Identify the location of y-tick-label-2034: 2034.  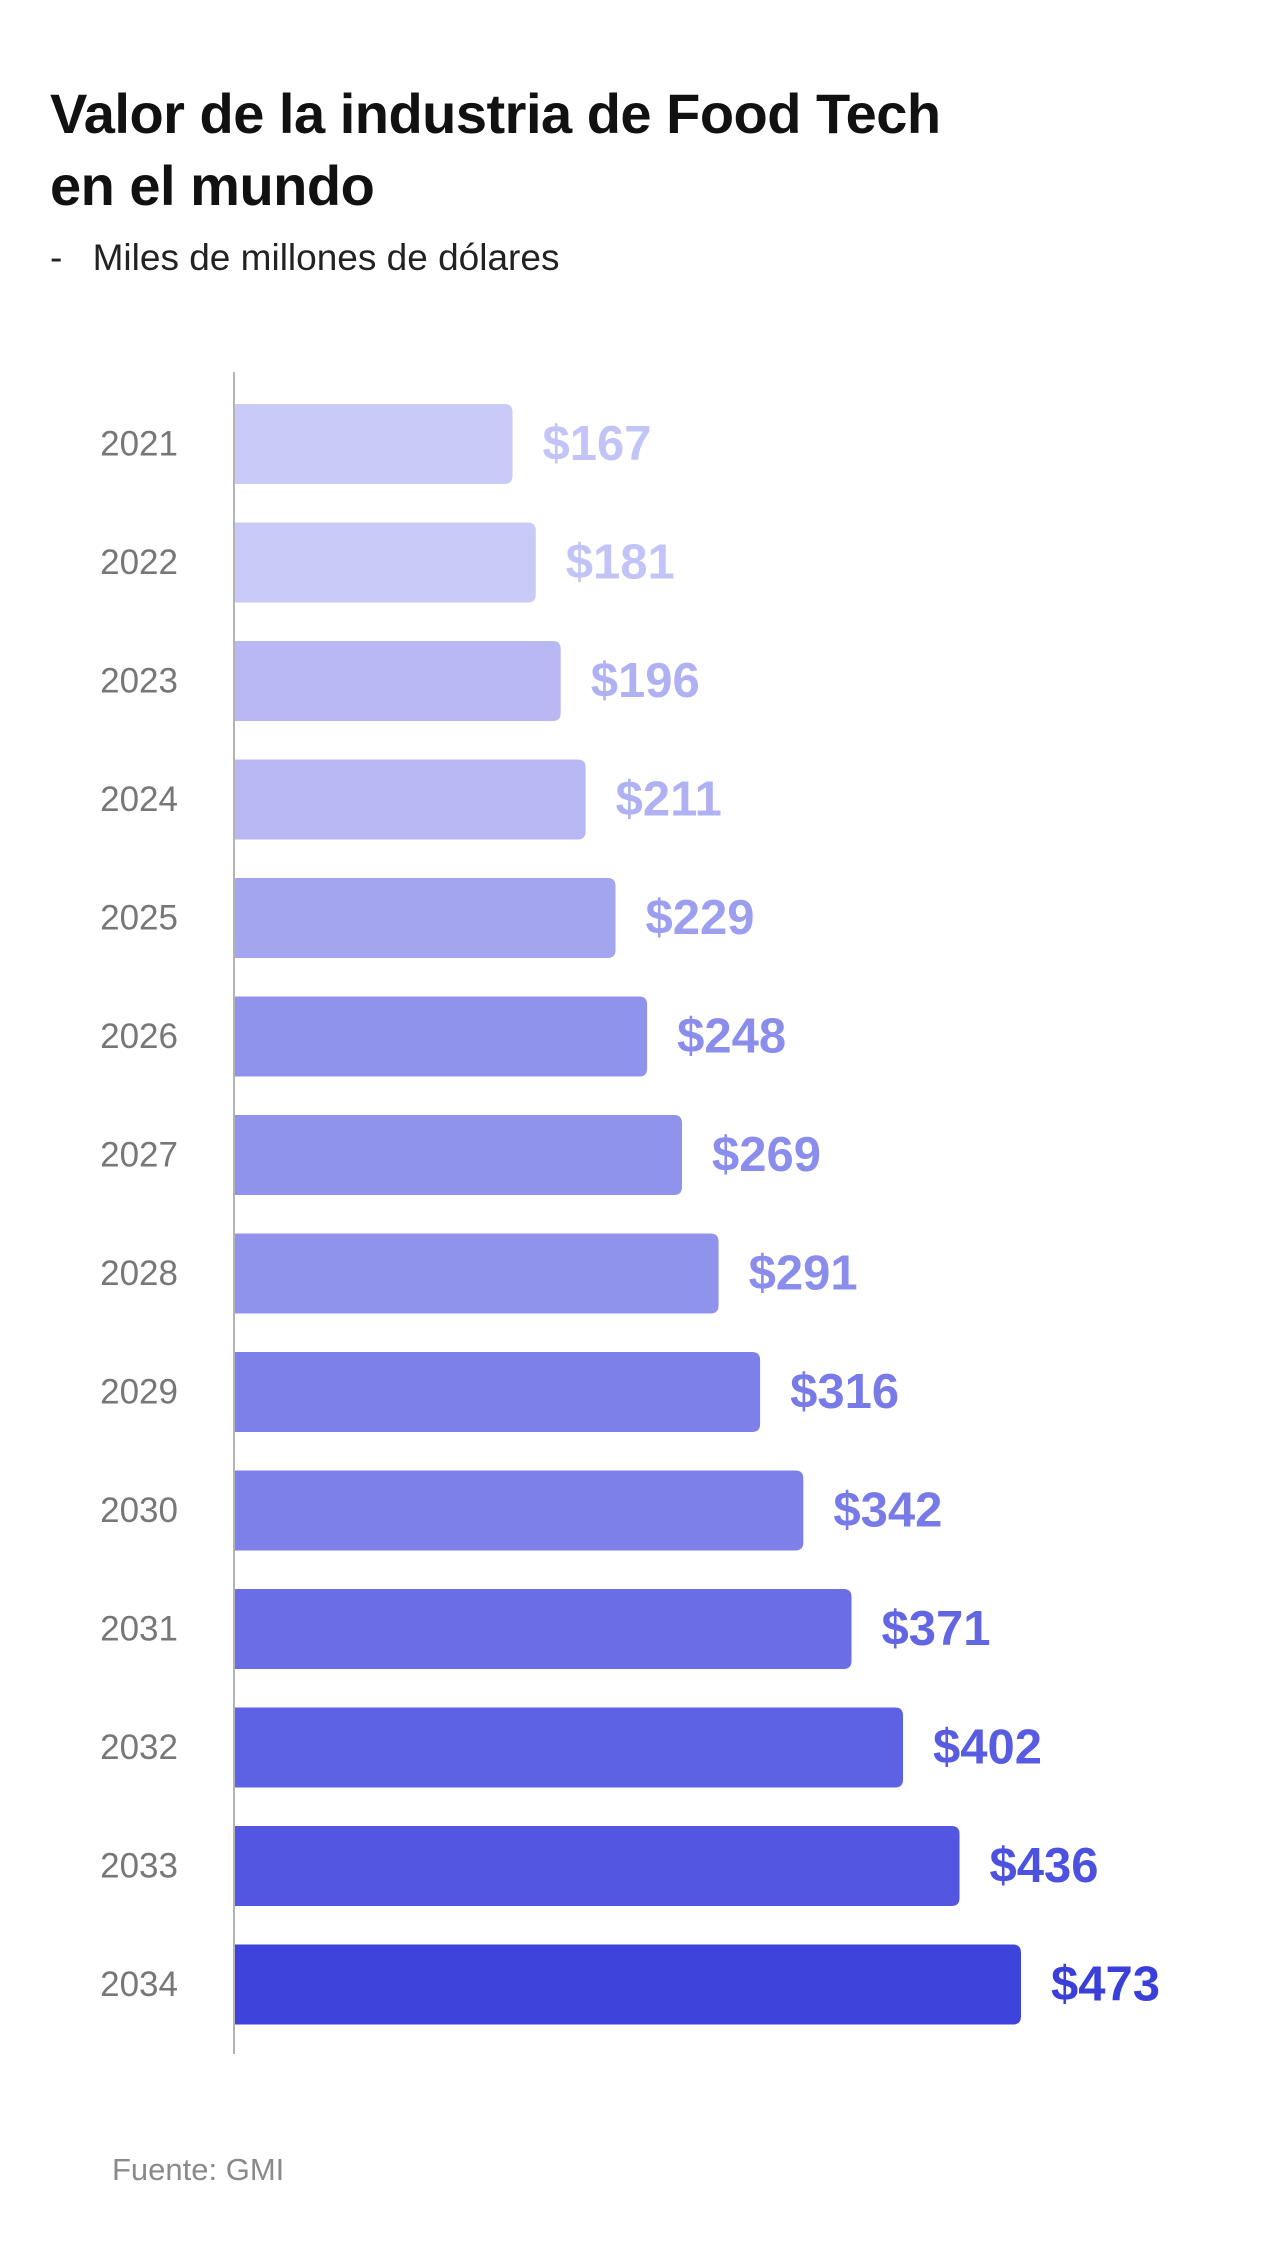
(139, 1984).